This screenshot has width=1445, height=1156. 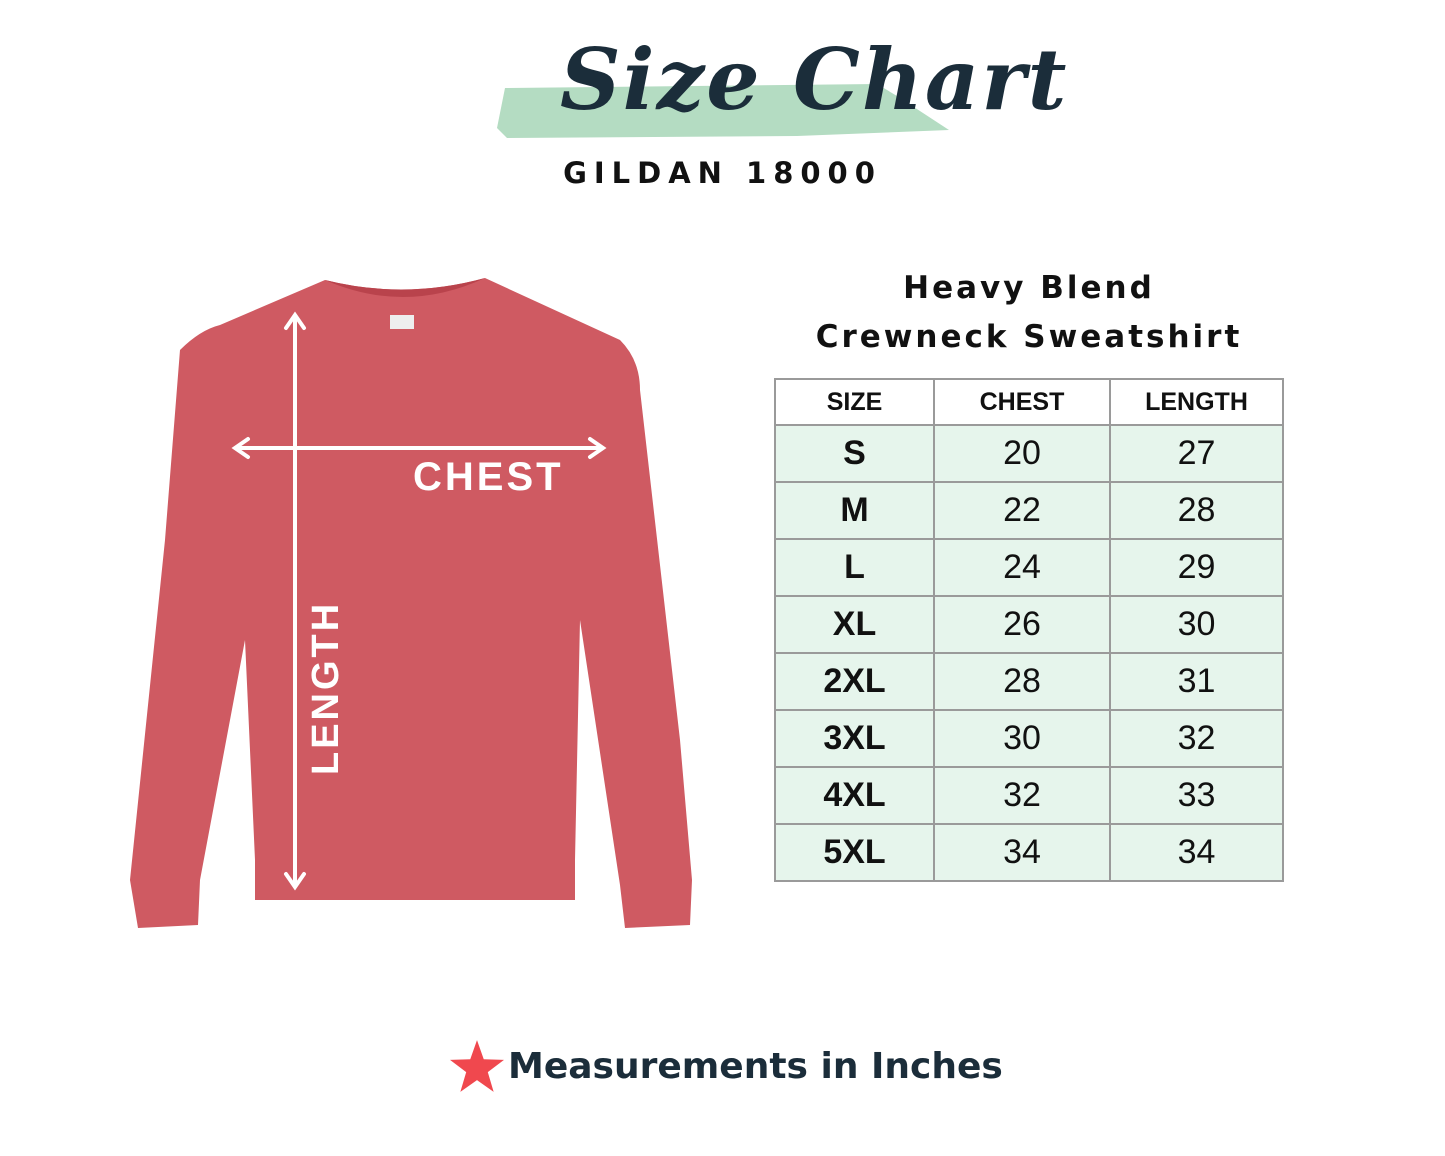 What do you see at coordinates (854, 795) in the screenshot?
I see `size-cell: 4XL` at bounding box center [854, 795].